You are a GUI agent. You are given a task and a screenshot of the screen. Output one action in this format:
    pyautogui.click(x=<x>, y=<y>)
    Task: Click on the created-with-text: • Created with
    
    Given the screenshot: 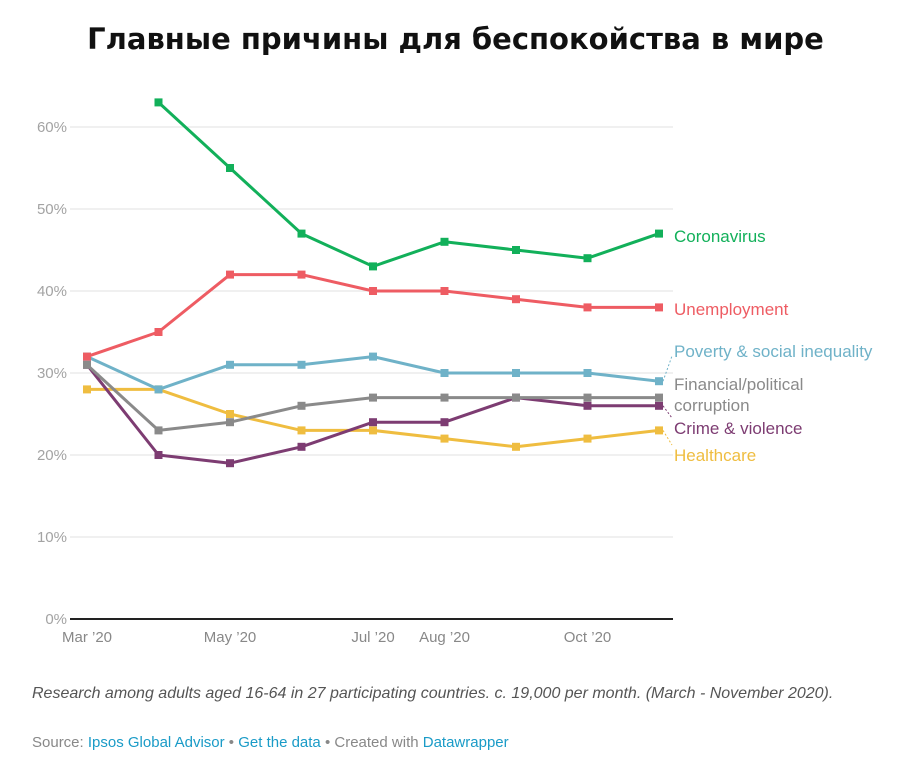 What is the action you would take?
    pyautogui.click(x=371, y=742)
    